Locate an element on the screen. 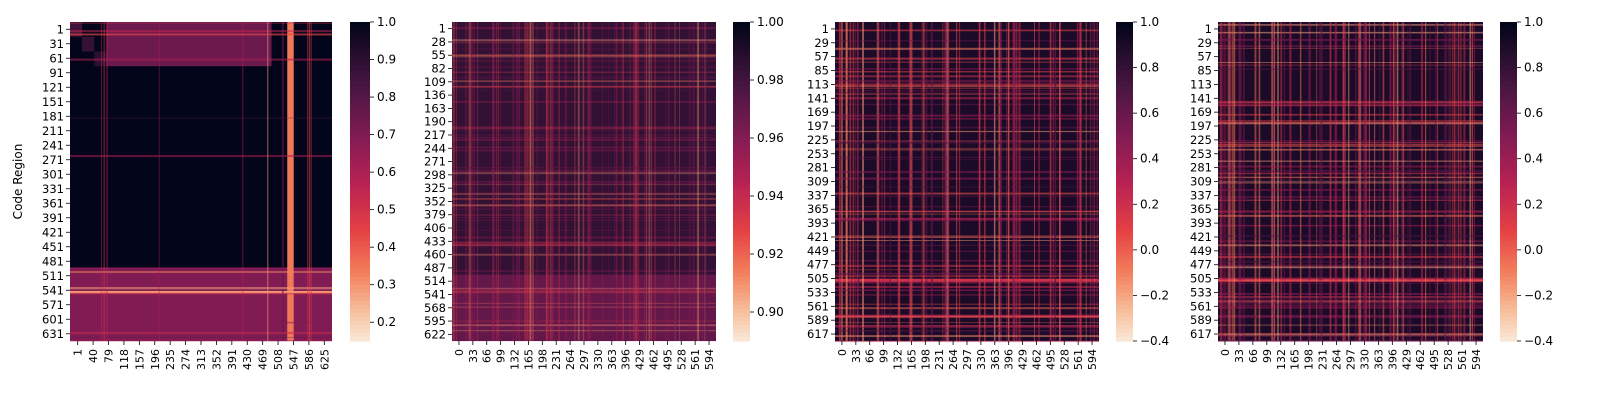  y-tick-label: 217 is located at coordinates (435, 135).